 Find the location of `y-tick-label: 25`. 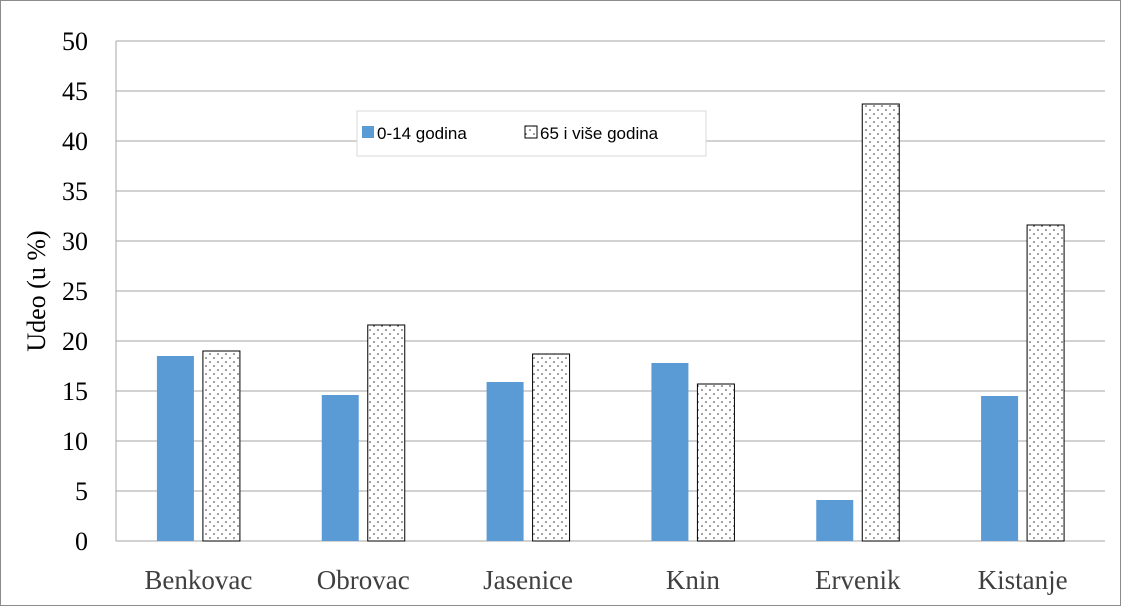

y-tick-label: 25 is located at coordinates (75, 291).